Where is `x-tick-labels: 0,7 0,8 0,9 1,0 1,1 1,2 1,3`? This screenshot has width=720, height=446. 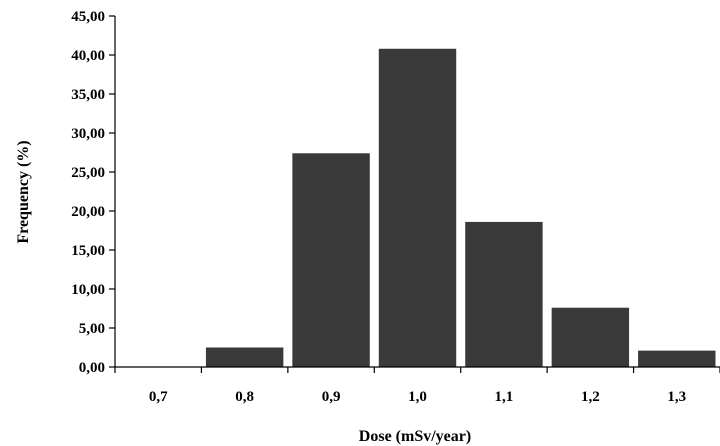
x-tick-labels: 0,7 0,8 0,9 1,0 1,1 1,2 1,3 is located at coordinates (417, 397).